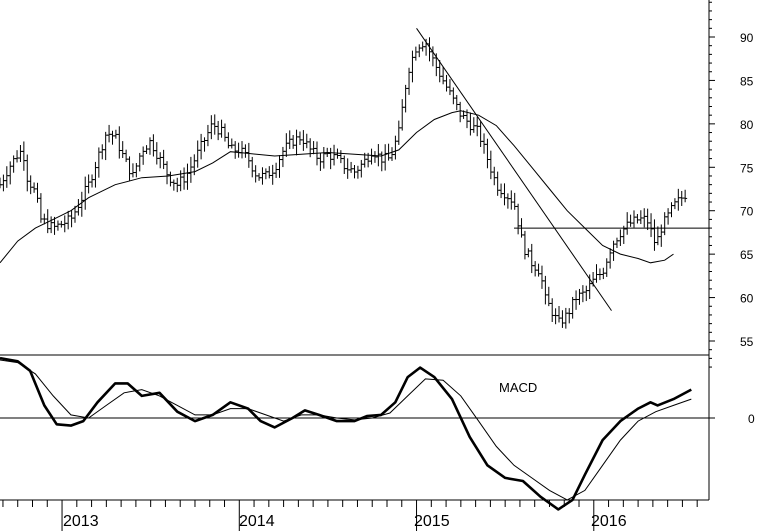 This screenshot has width=760, height=531. I want to click on macd-label: MACD, so click(518, 387).